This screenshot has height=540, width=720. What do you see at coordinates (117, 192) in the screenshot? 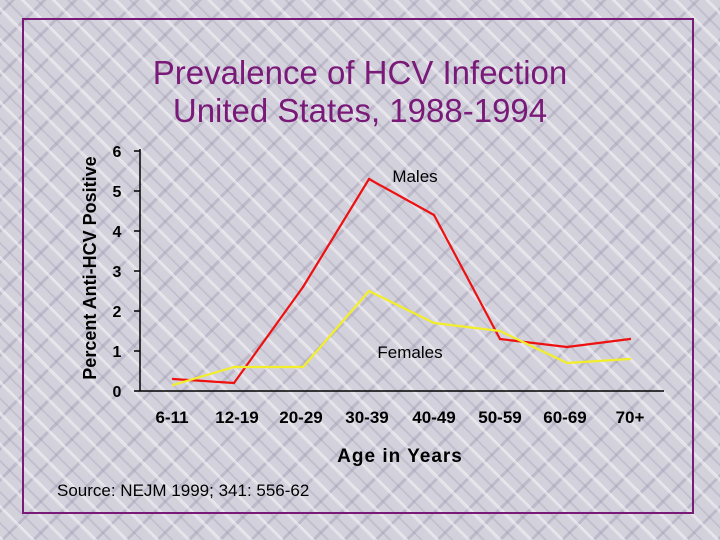
I see `y-tick-label: 5` at bounding box center [117, 192].